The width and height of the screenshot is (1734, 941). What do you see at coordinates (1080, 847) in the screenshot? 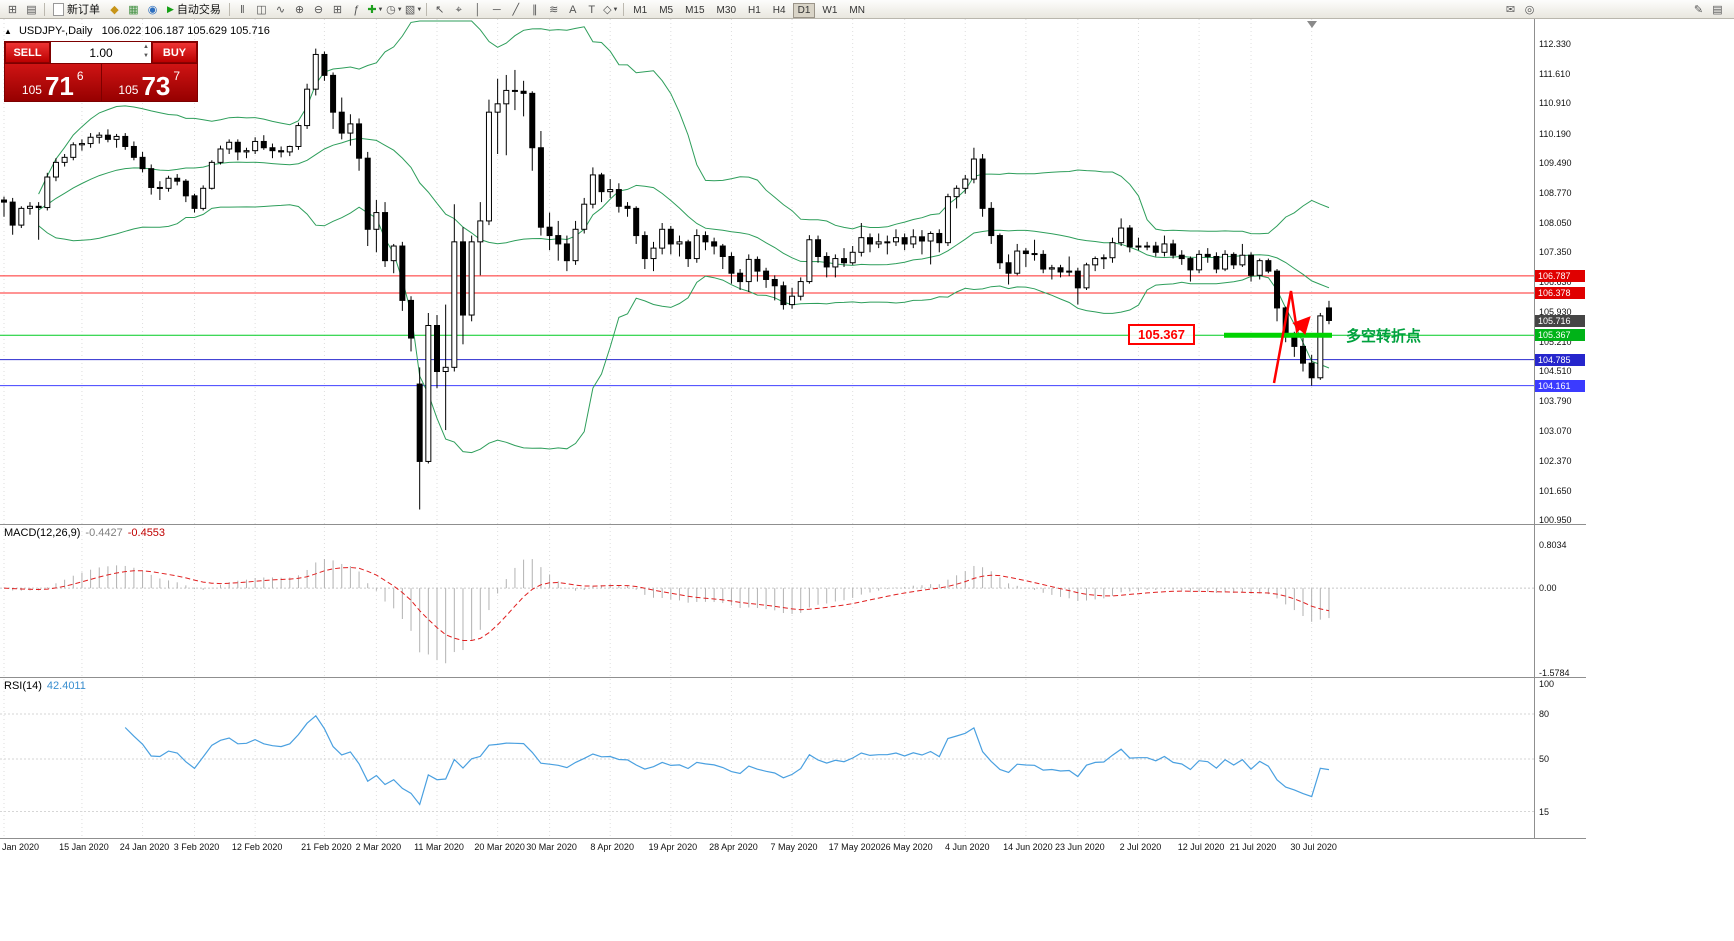
I see `date-axis-label: 23 Jun 2020` at bounding box center [1080, 847].